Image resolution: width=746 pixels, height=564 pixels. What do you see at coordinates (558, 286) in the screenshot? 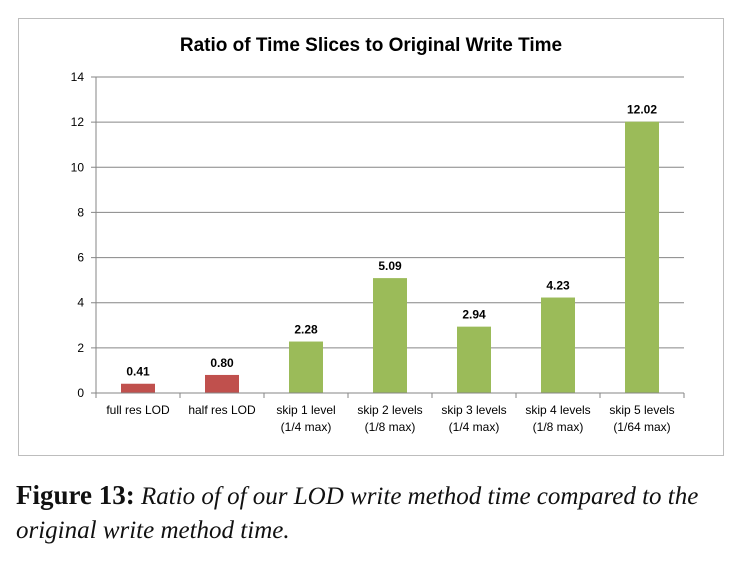
I see `data-label: 4.23` at bounding box center [558, 286].